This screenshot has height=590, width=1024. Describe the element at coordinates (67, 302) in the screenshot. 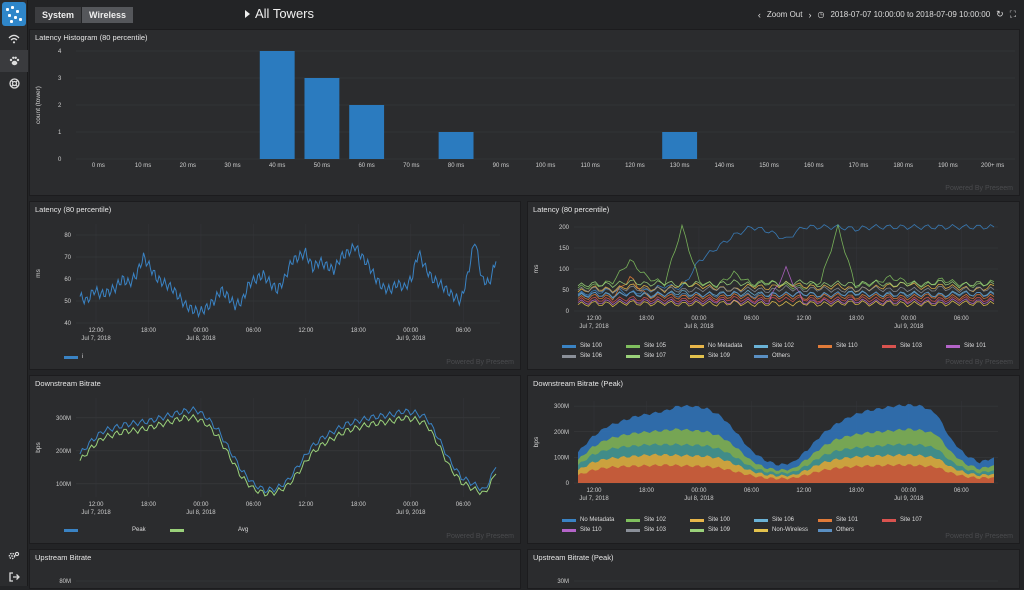

I see `y-tick-label: 50` at that location.